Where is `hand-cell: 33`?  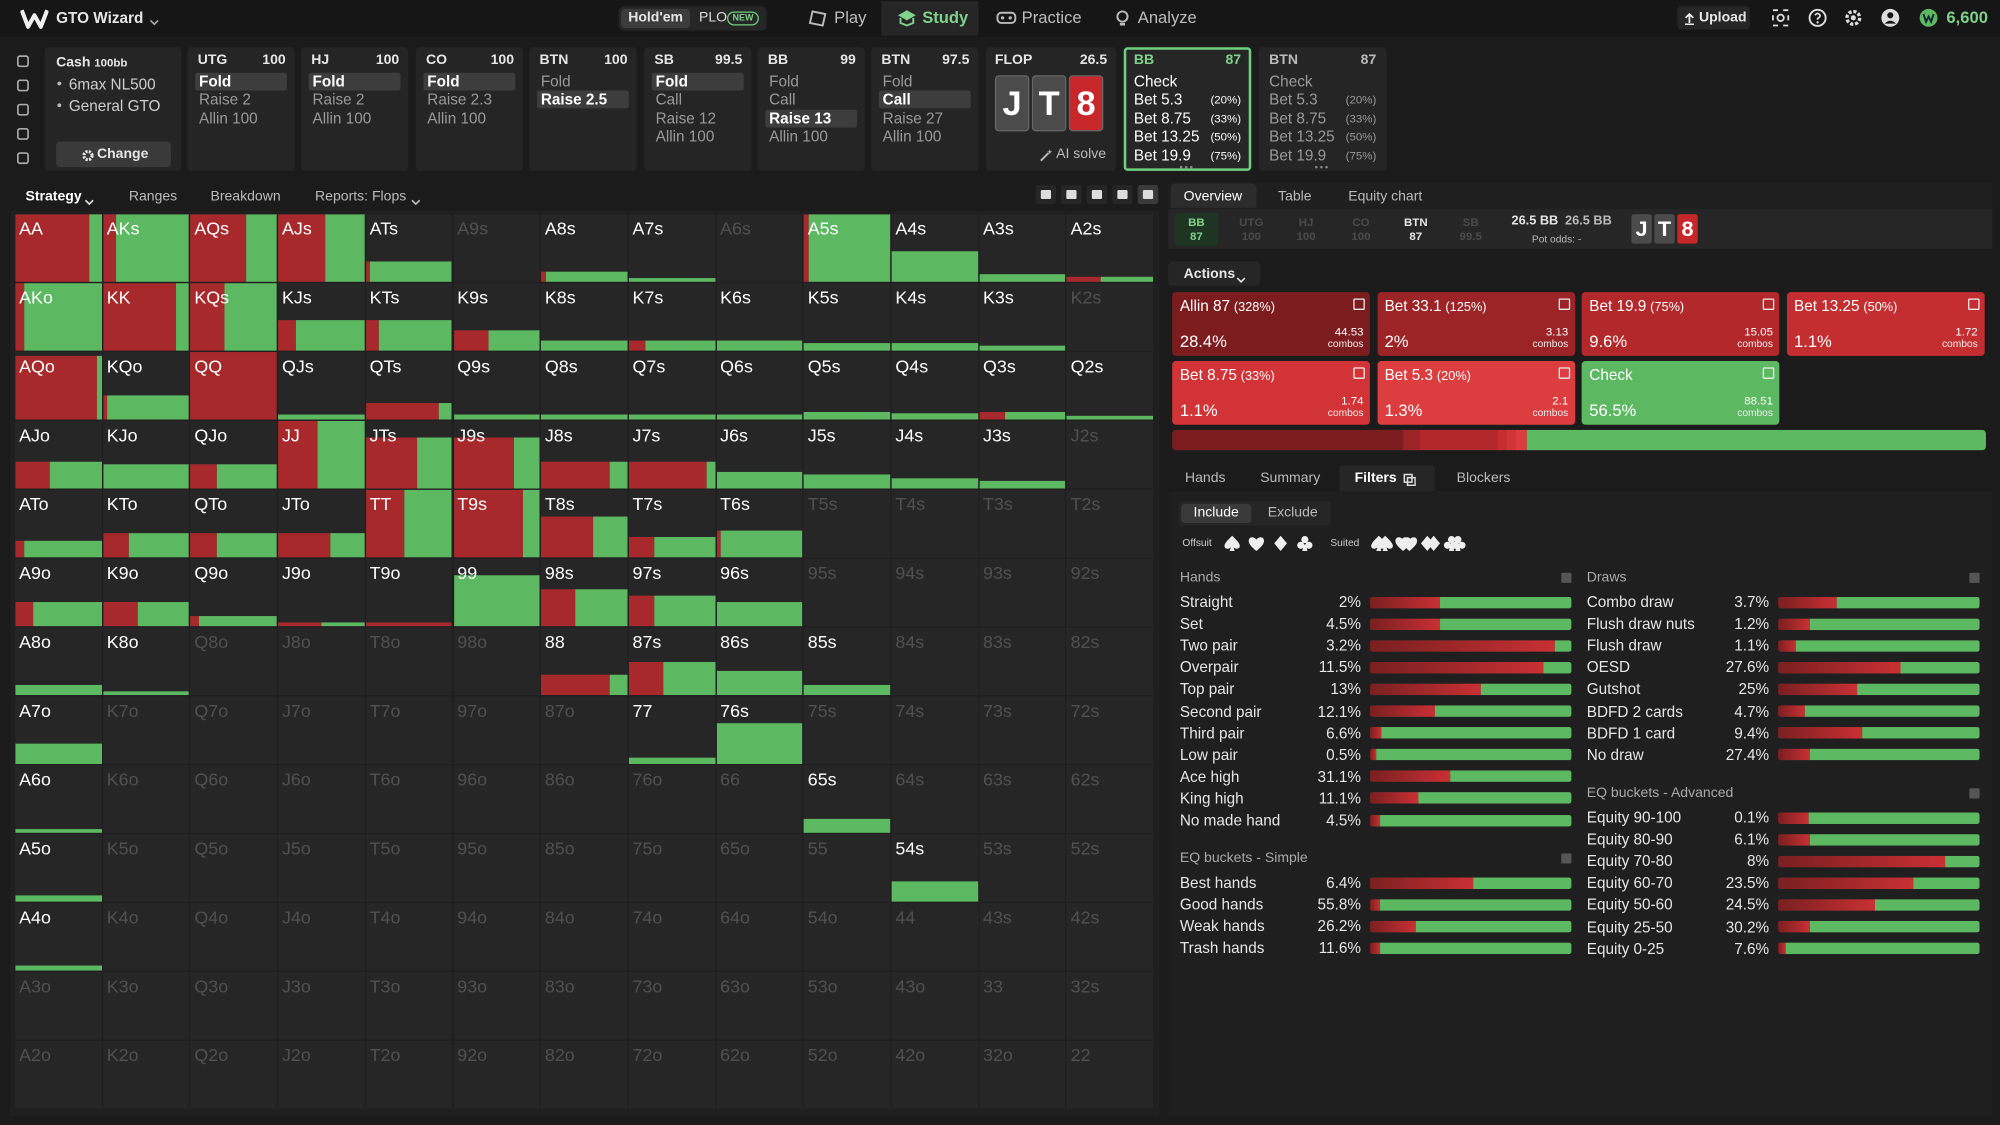
hand-cell: 33 is located at coordinates (1022, 1005).